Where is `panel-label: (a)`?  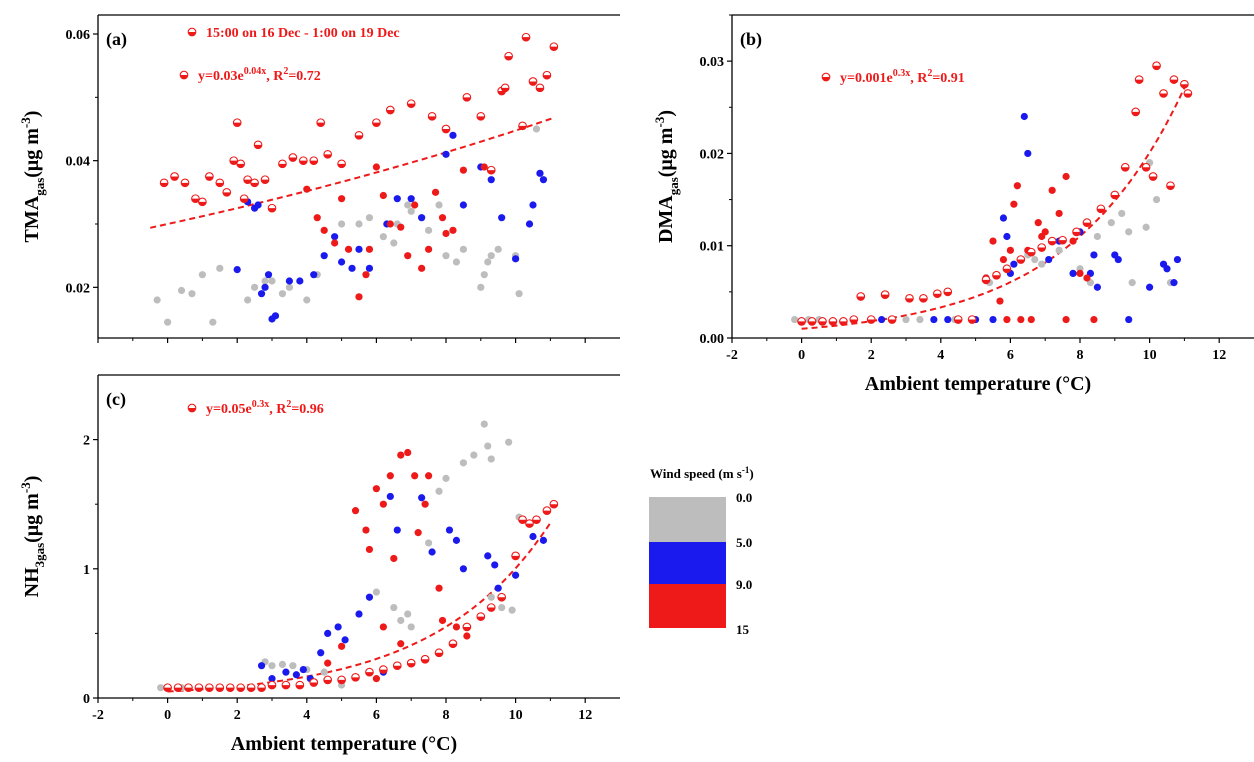
panel-label: (a) is located at coordinates (116, 39).